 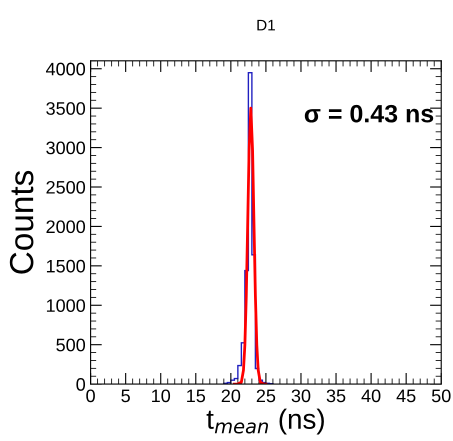 I want to click on x-tick-label: 10, so click(x=161, y=395).